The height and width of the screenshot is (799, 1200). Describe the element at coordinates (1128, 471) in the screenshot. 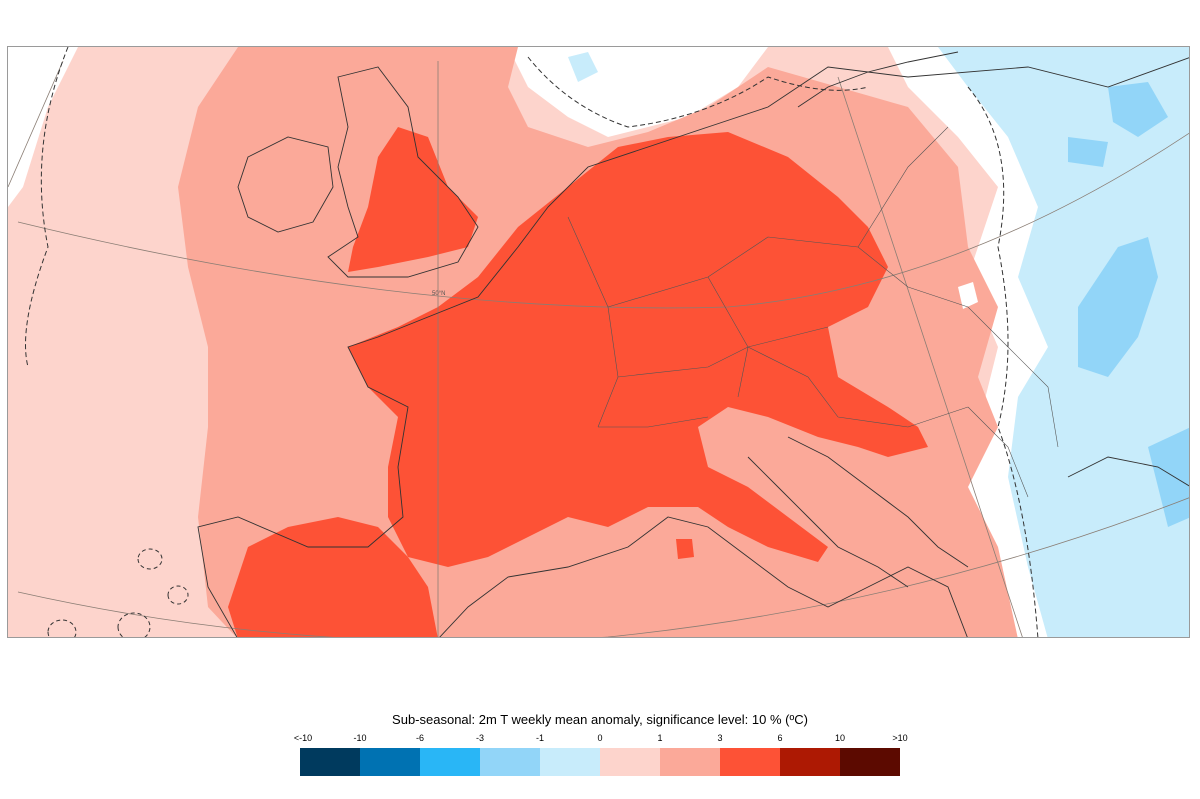

I see `coastline-black-sea` at that location.